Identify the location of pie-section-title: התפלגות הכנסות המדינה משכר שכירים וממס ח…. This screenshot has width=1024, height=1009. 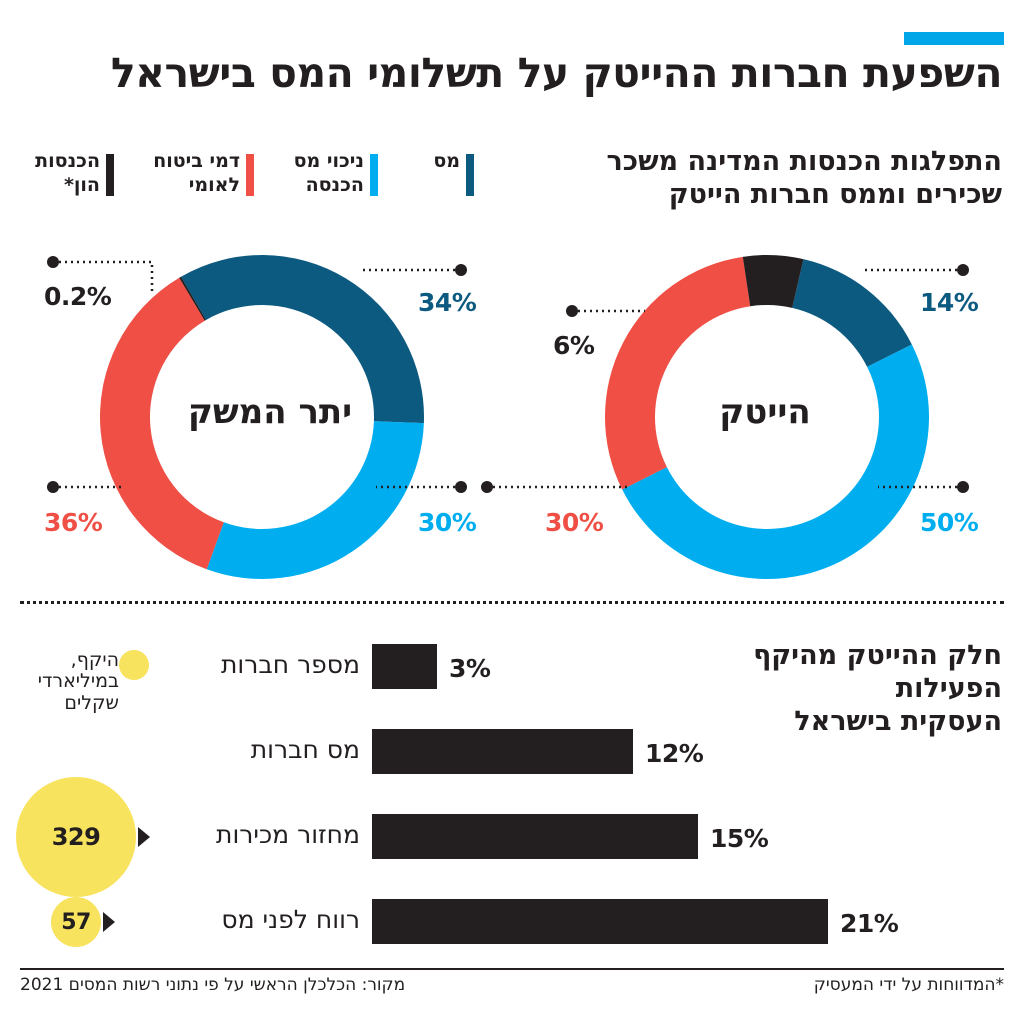
(772, 179).